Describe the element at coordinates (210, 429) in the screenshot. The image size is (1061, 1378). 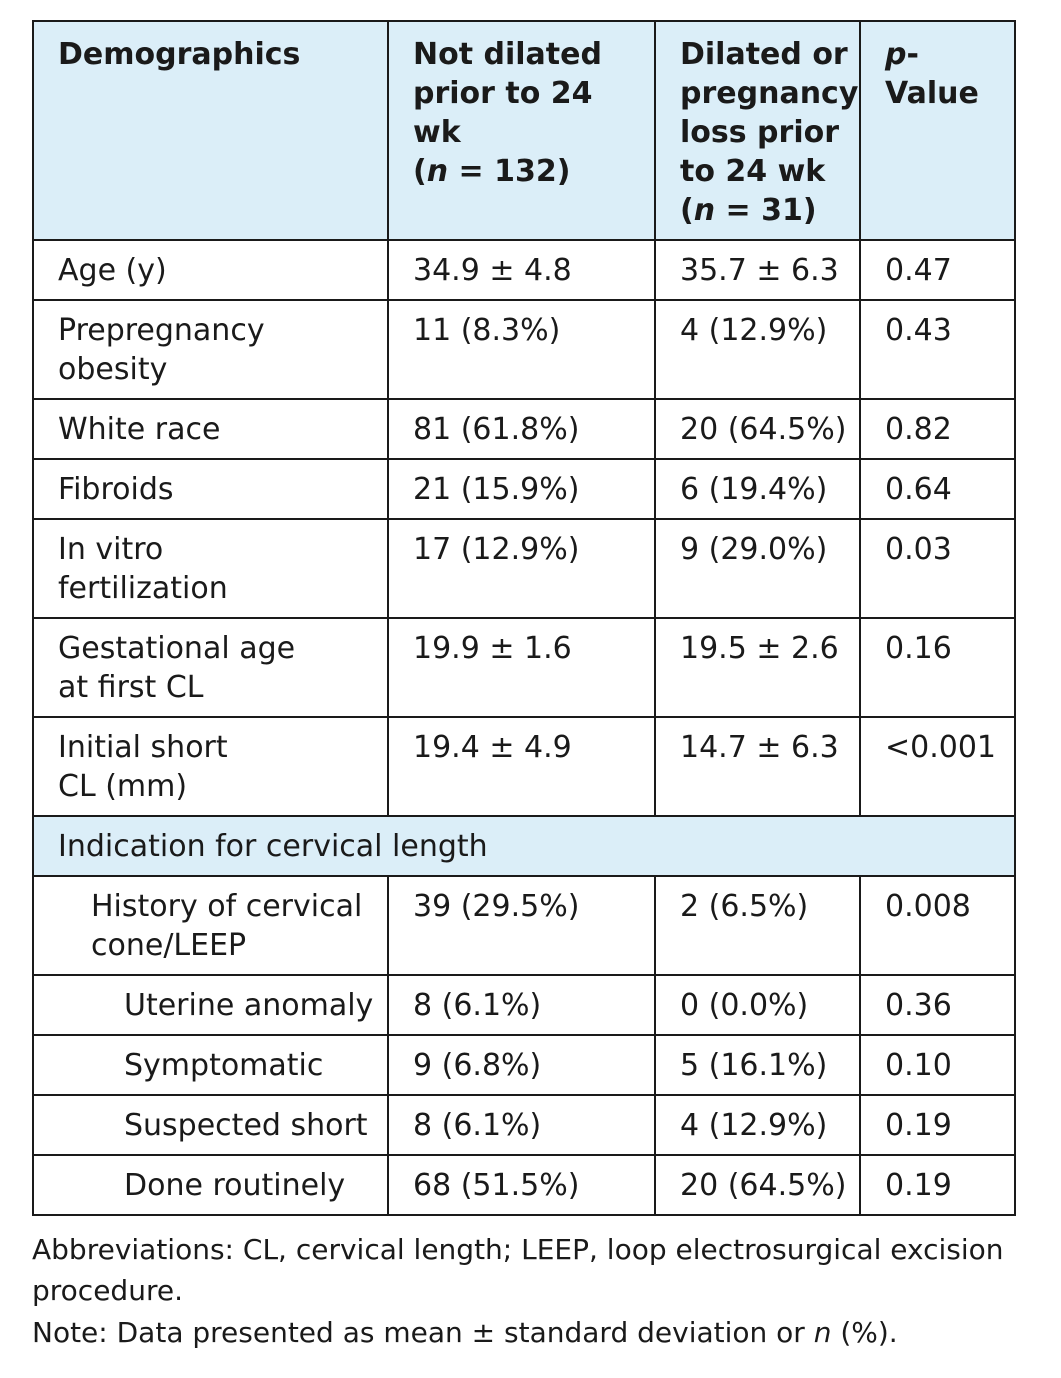
I see `row-label: White race` at that location.